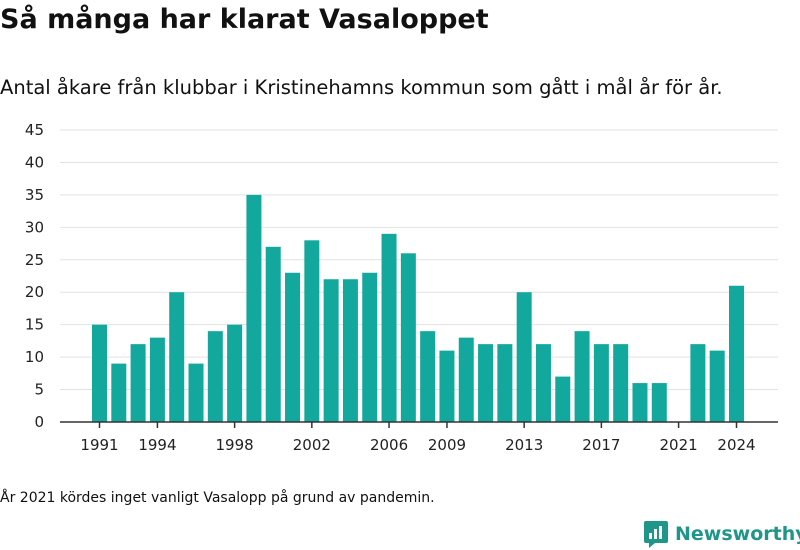 Image resolution: width=800 pixels, height=550 pixels. Describe the element at coordinates (370, 347) in the screenshot. I see `bar-2005` at that location.